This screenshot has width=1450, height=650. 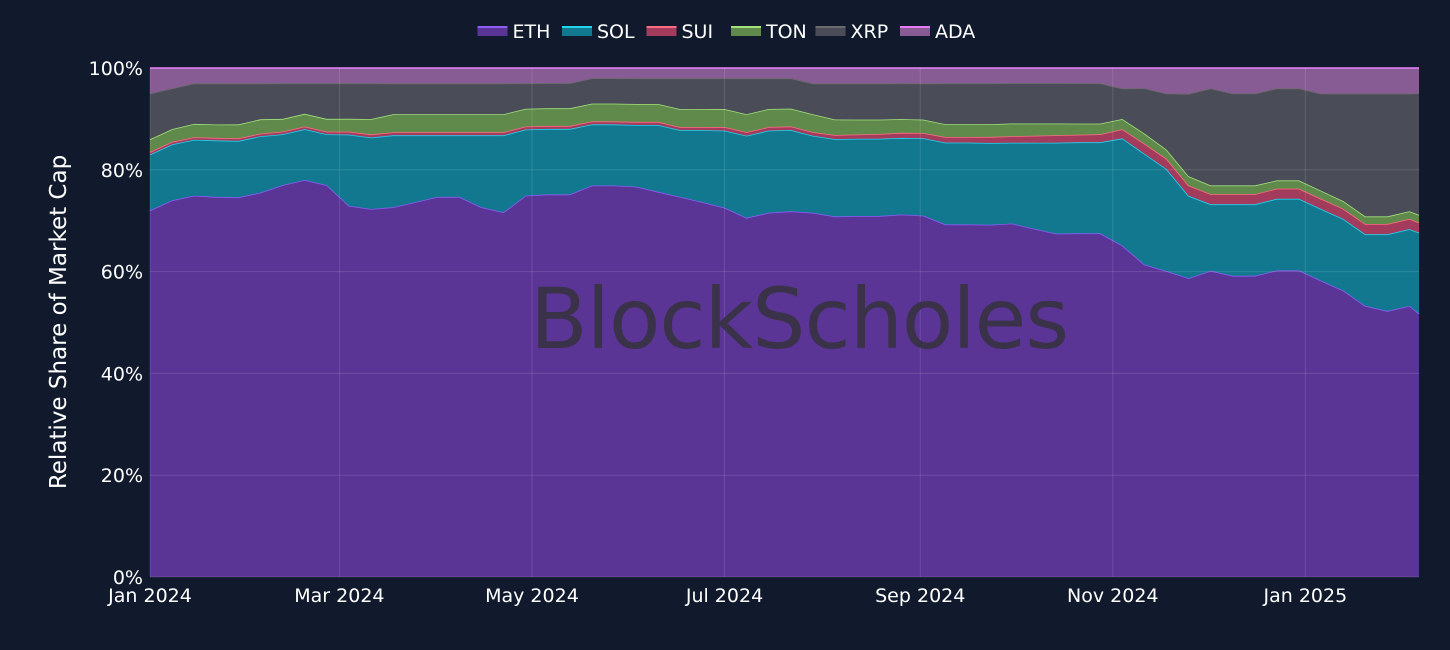 What do you see at coordinates (122, 171) in the screenshot?
I see `y-tick-label: 80%` at bounding box center [122, 171].